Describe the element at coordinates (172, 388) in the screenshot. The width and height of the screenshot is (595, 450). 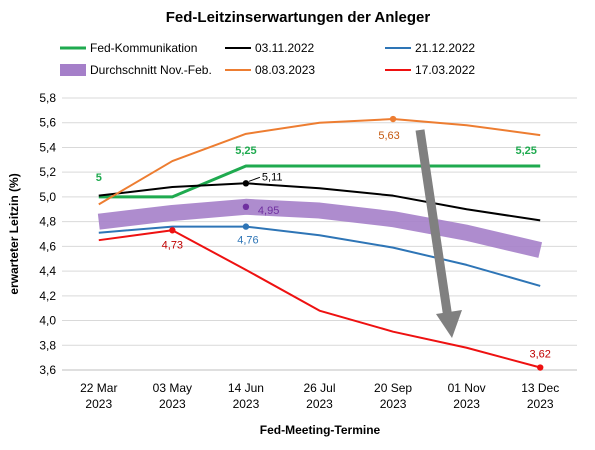
I see `x-tick-label: 03 May` at that location.